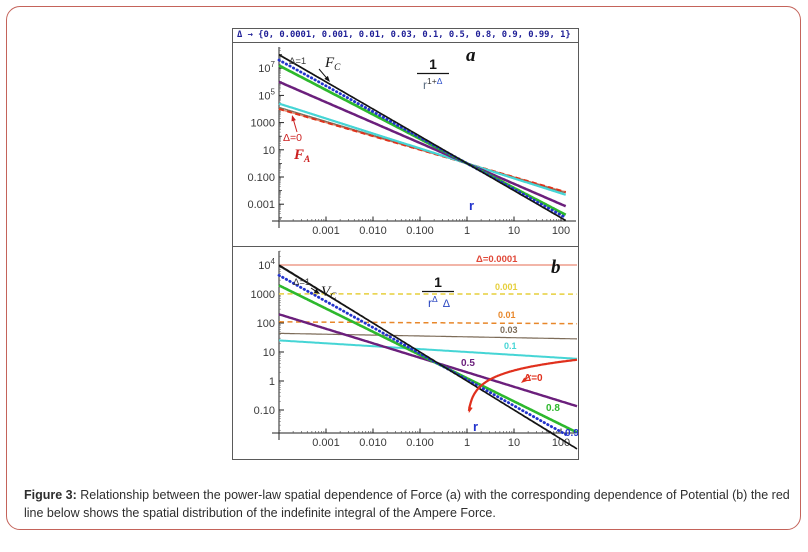 The width and height of the screenshot is (808, 552). I want to click on plot-annotation: FC, so click(332, 64).